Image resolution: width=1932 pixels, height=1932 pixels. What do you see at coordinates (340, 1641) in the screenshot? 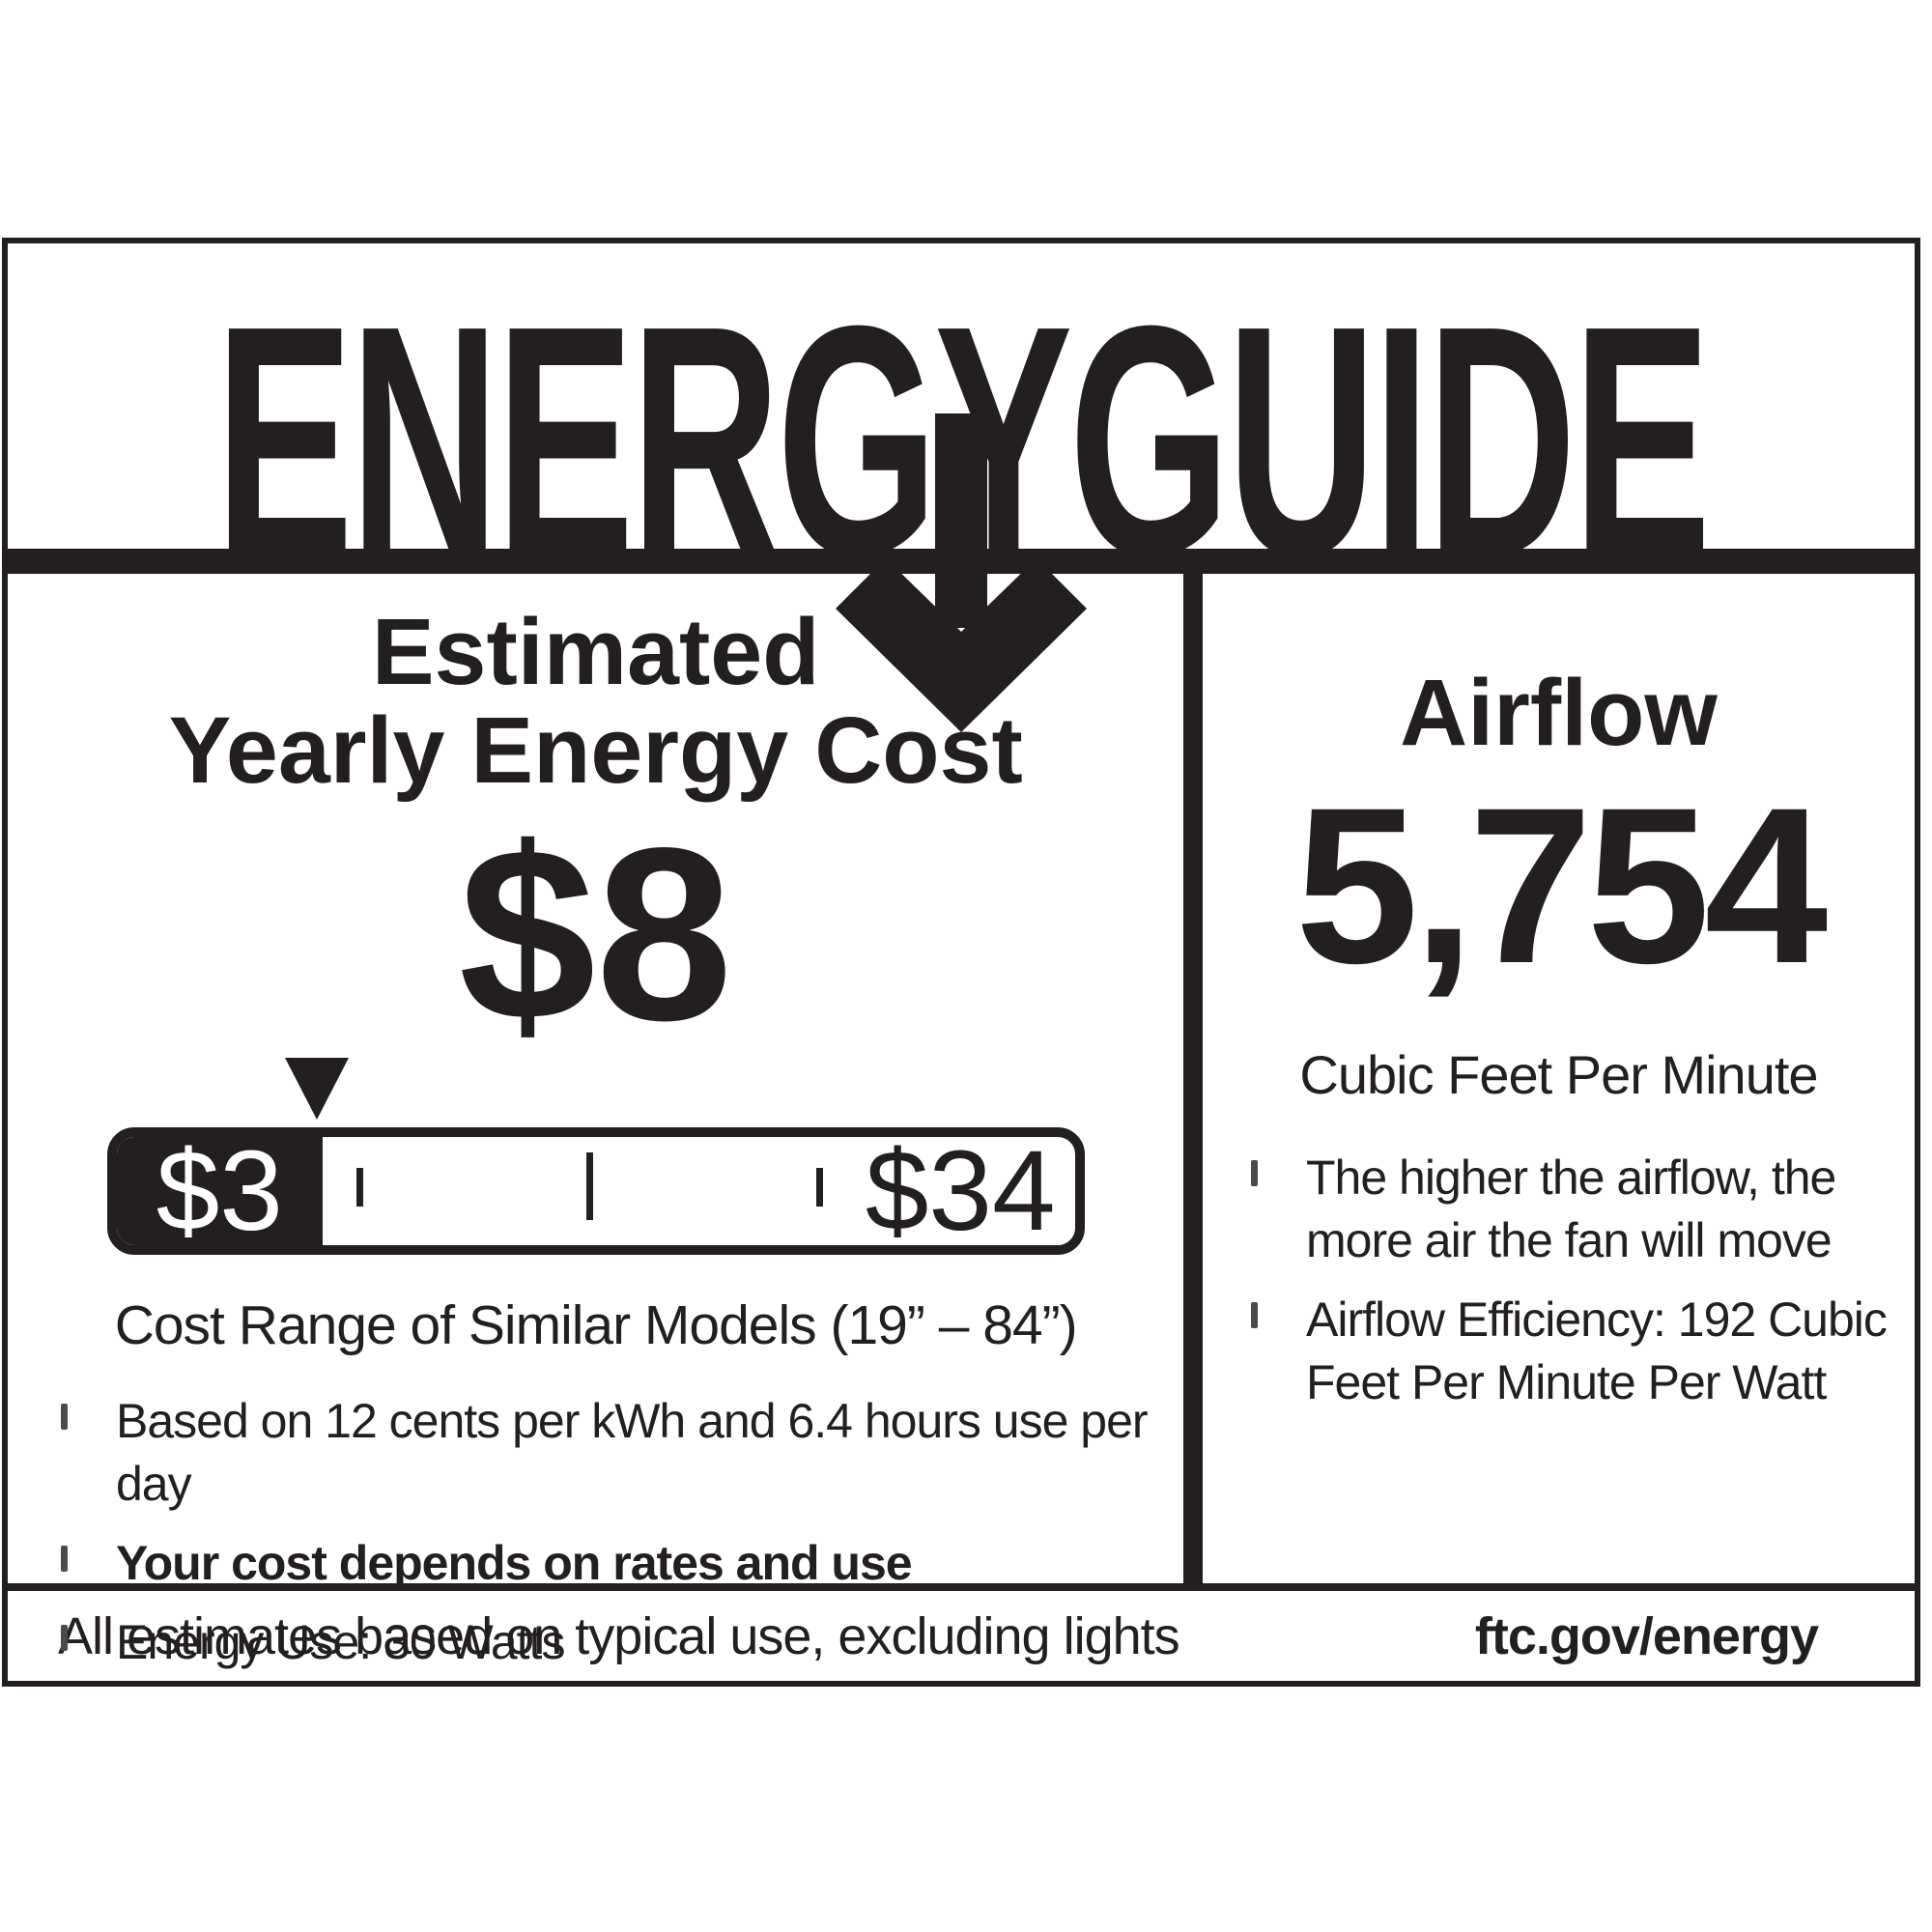
I see `energy-use-note: Energy Use: 30 Watts` at bounding box center [340, 1641].